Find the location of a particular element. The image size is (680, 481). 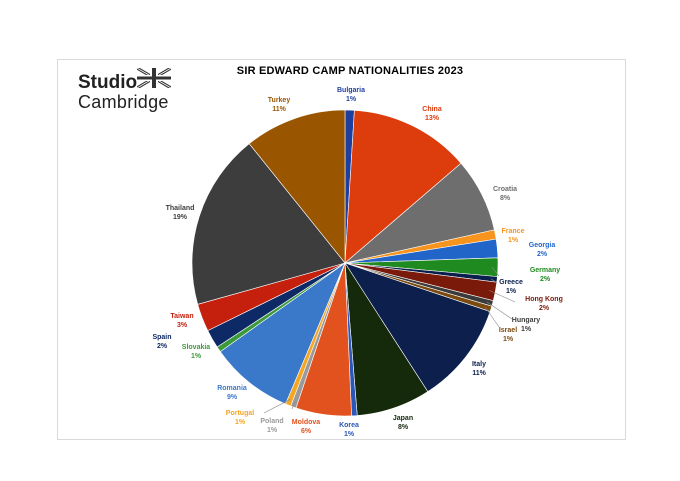

slice-name-thailand: Thailand is located at coordinates (180, 208).